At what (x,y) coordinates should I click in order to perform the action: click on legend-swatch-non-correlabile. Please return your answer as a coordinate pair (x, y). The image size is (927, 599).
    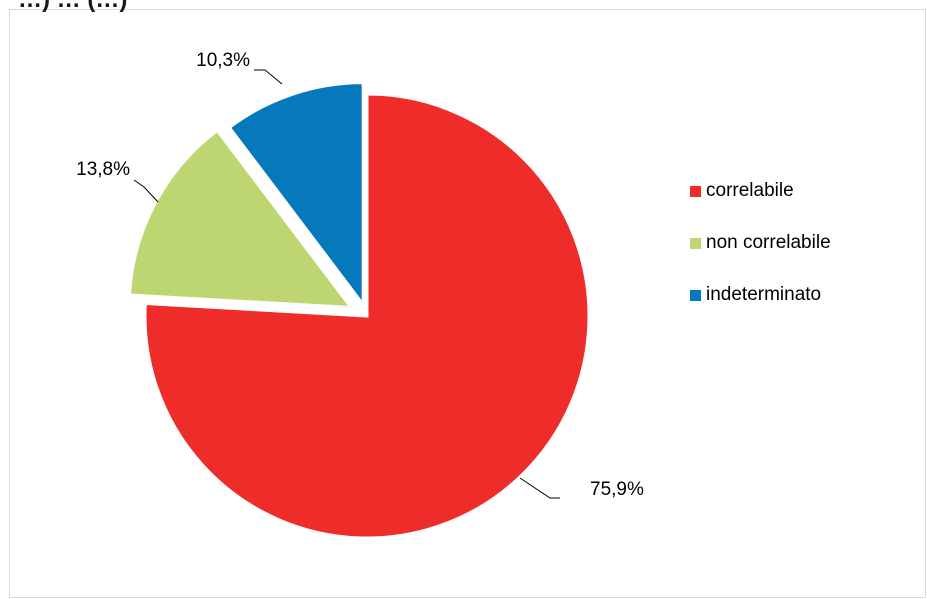
    Looking at the image, I should click on (695, 243).